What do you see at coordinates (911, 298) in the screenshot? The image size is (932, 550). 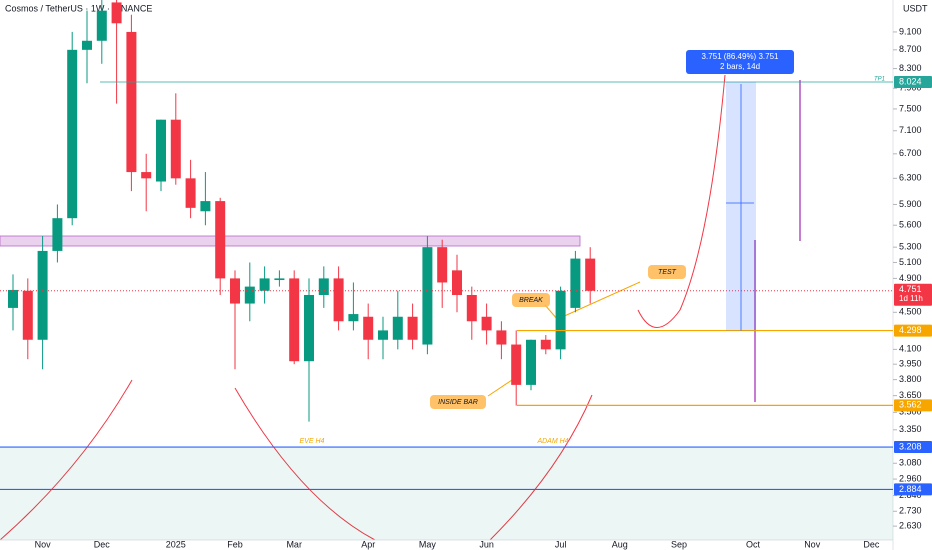 I see `countdown-label: 1d 11h` at bounding box center [911, 298].